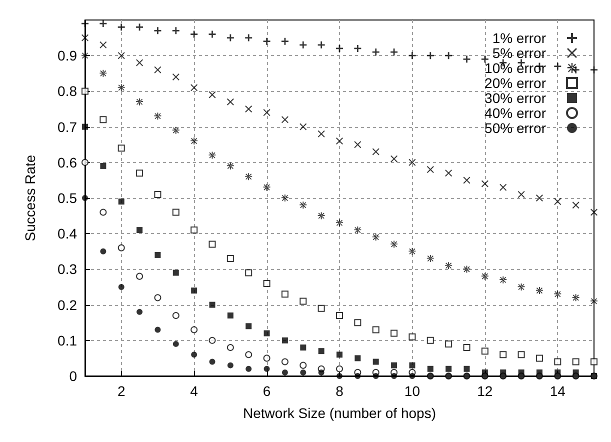 This screenshot has width=611, height=442. Describe the element at coordinates (515, 98) in the screenshot. I see `legend-label: 30% error` at that location.